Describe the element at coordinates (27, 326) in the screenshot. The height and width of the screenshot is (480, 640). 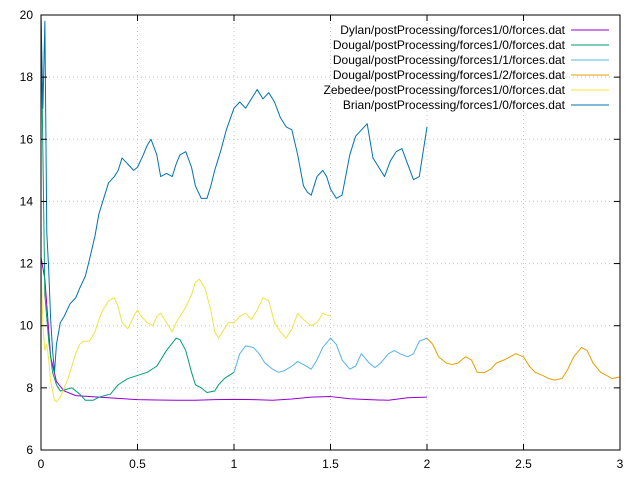
I see `y-tick-label: 10` at that location.